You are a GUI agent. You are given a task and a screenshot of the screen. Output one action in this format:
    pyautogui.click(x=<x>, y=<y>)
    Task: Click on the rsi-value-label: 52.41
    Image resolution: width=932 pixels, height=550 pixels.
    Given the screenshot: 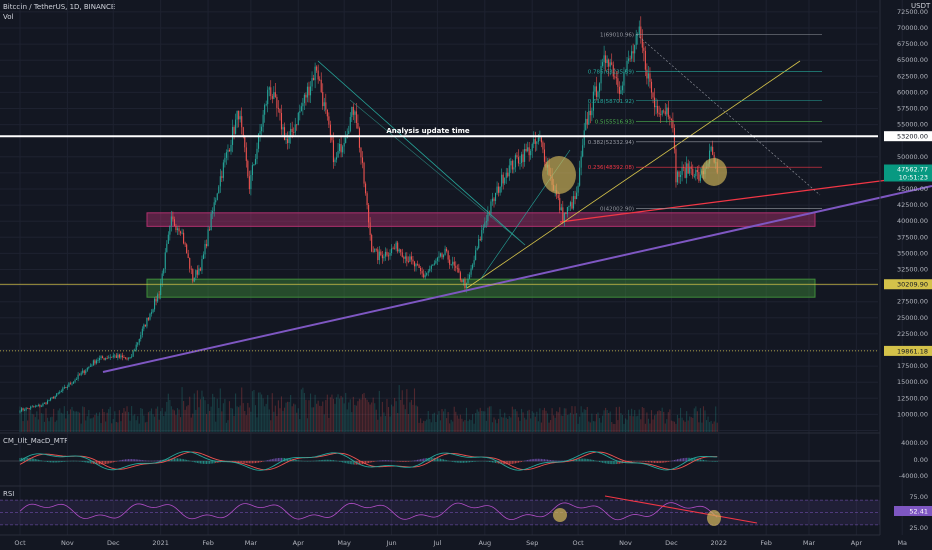 What is the action you would take?
    pyautogui.click(x=918, y=512)
    